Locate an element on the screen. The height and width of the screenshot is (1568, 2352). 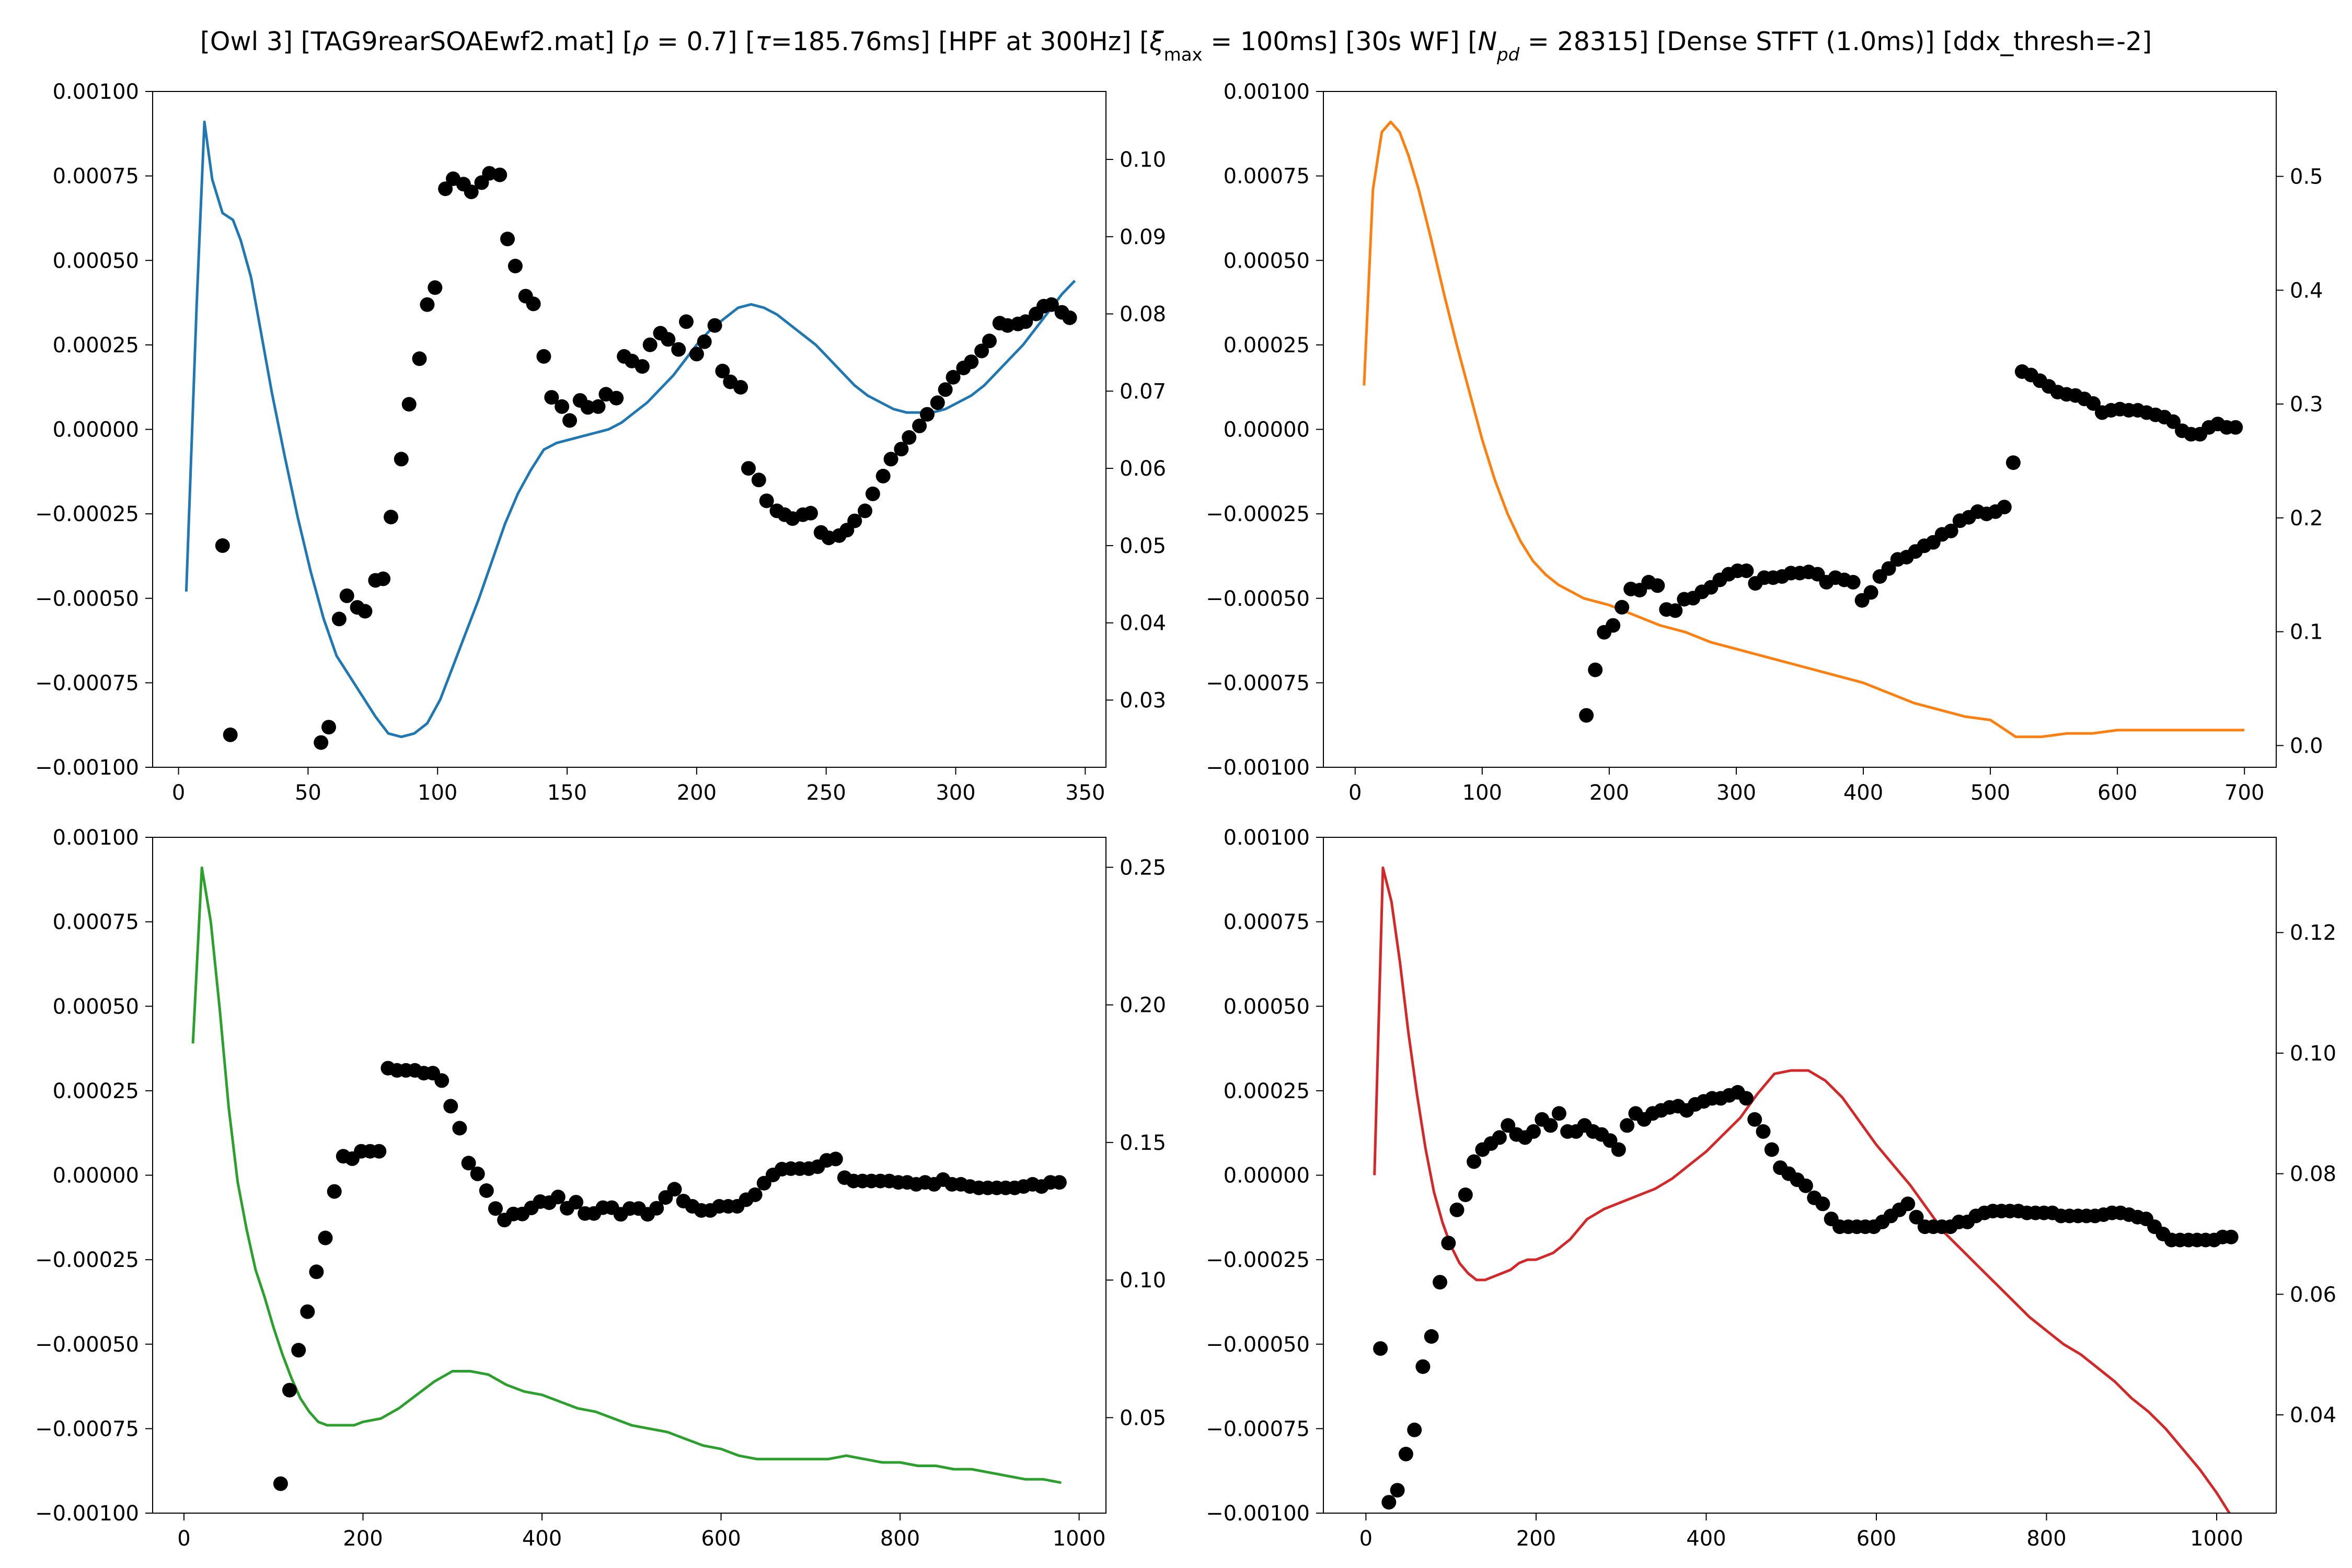
x-tick-label: 350 is located at coordinates (1085, 793).